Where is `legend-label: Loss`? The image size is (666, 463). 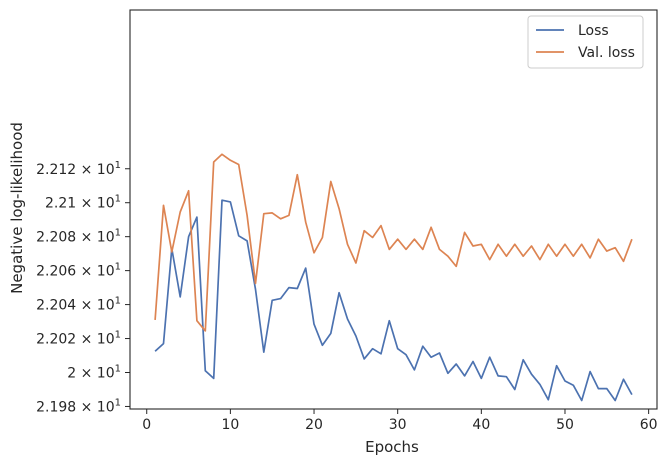 legend-label: Loss is located at coordinates (593, 31).